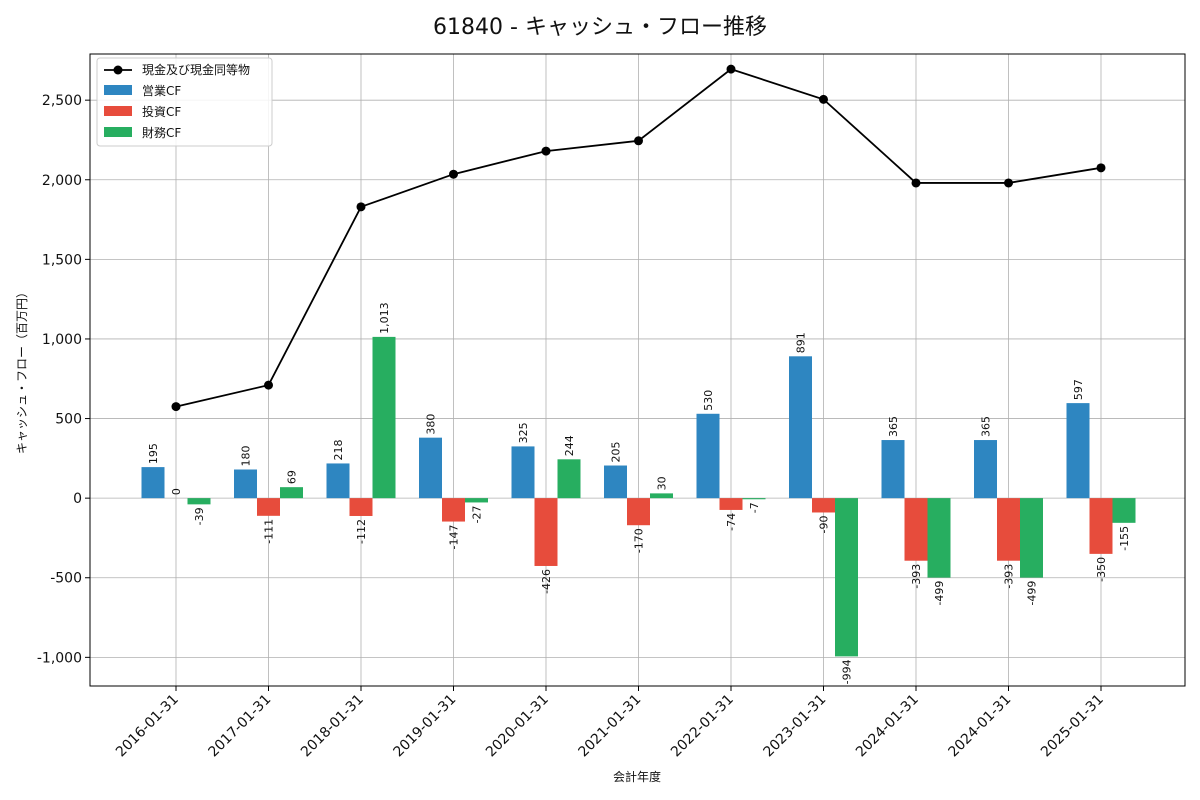  What do you see at coordinates (269, 531) in the screenshot?
I see `bar-value-label: -111` at bounding box center [269, 531].